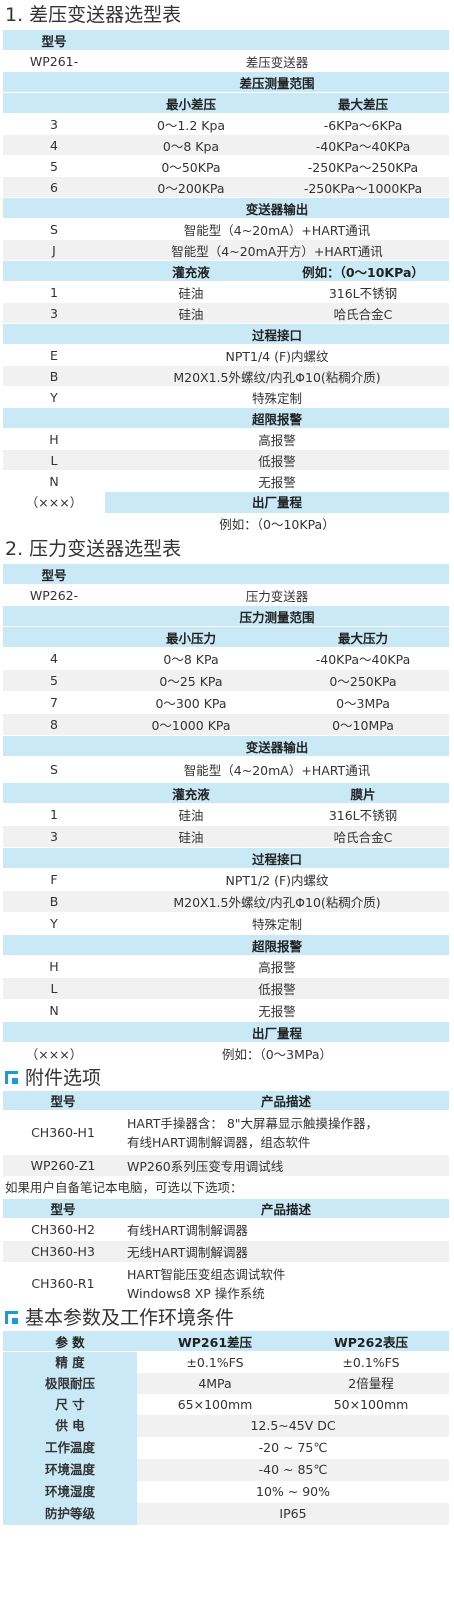 The image size is (454, 1611). Describe the element at coordinates (226, 187) in the screenshot. I see `table-row: 6 0～200KPa -250KPa～1000KPa` at that location.